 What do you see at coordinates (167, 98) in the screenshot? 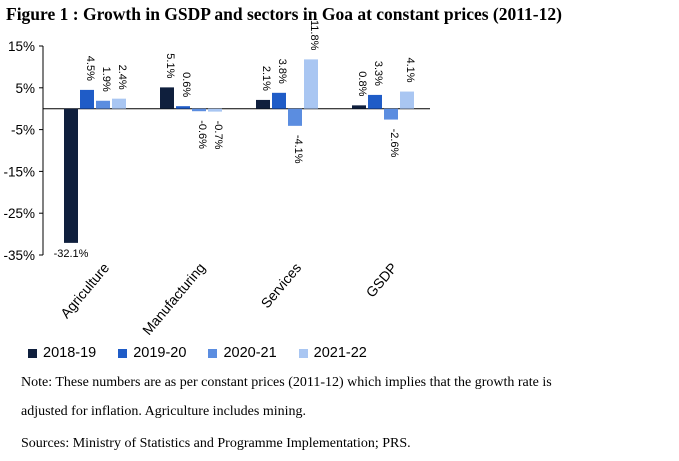
I see `bar-2018-19-manufacturing` at bounding box center [167, 98].